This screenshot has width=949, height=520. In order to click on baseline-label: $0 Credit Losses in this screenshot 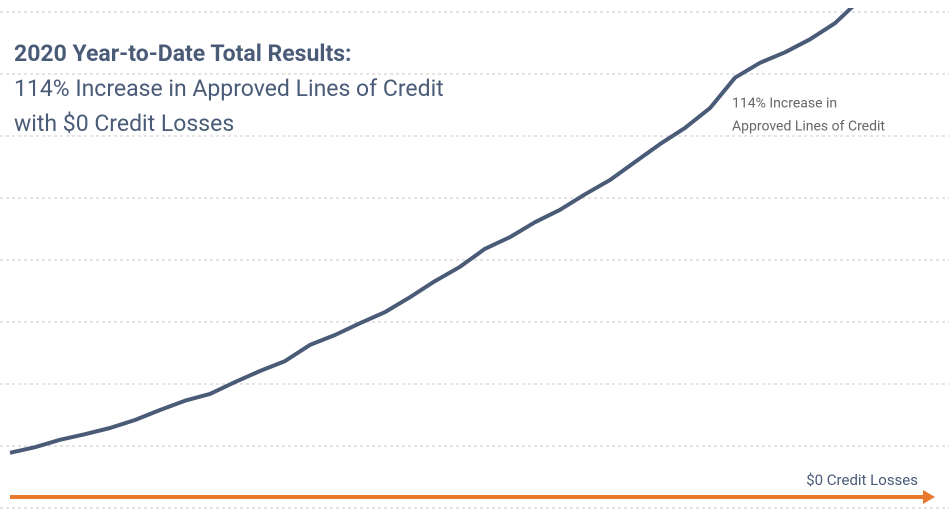, I will do `click(862, 480)`.